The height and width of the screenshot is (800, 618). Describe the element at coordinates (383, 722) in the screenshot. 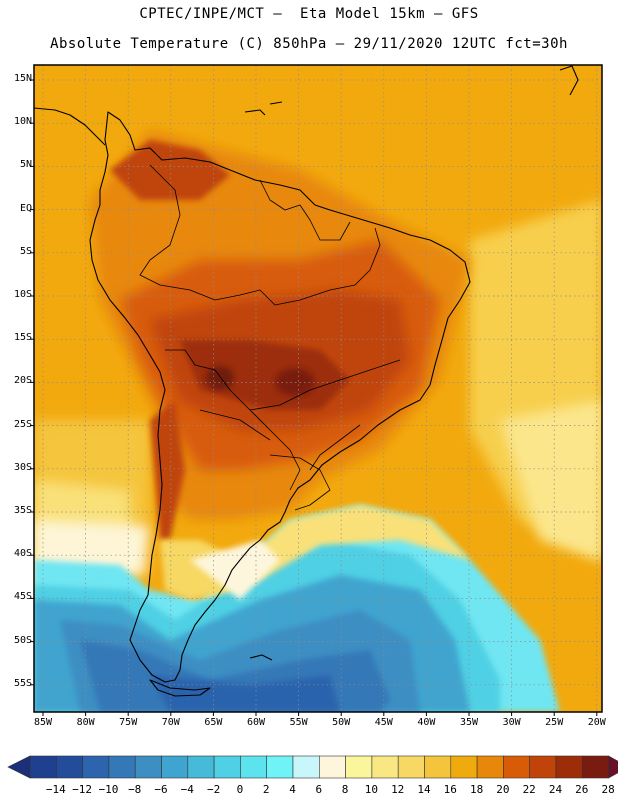

I see `lon-label: 45W` at that location.